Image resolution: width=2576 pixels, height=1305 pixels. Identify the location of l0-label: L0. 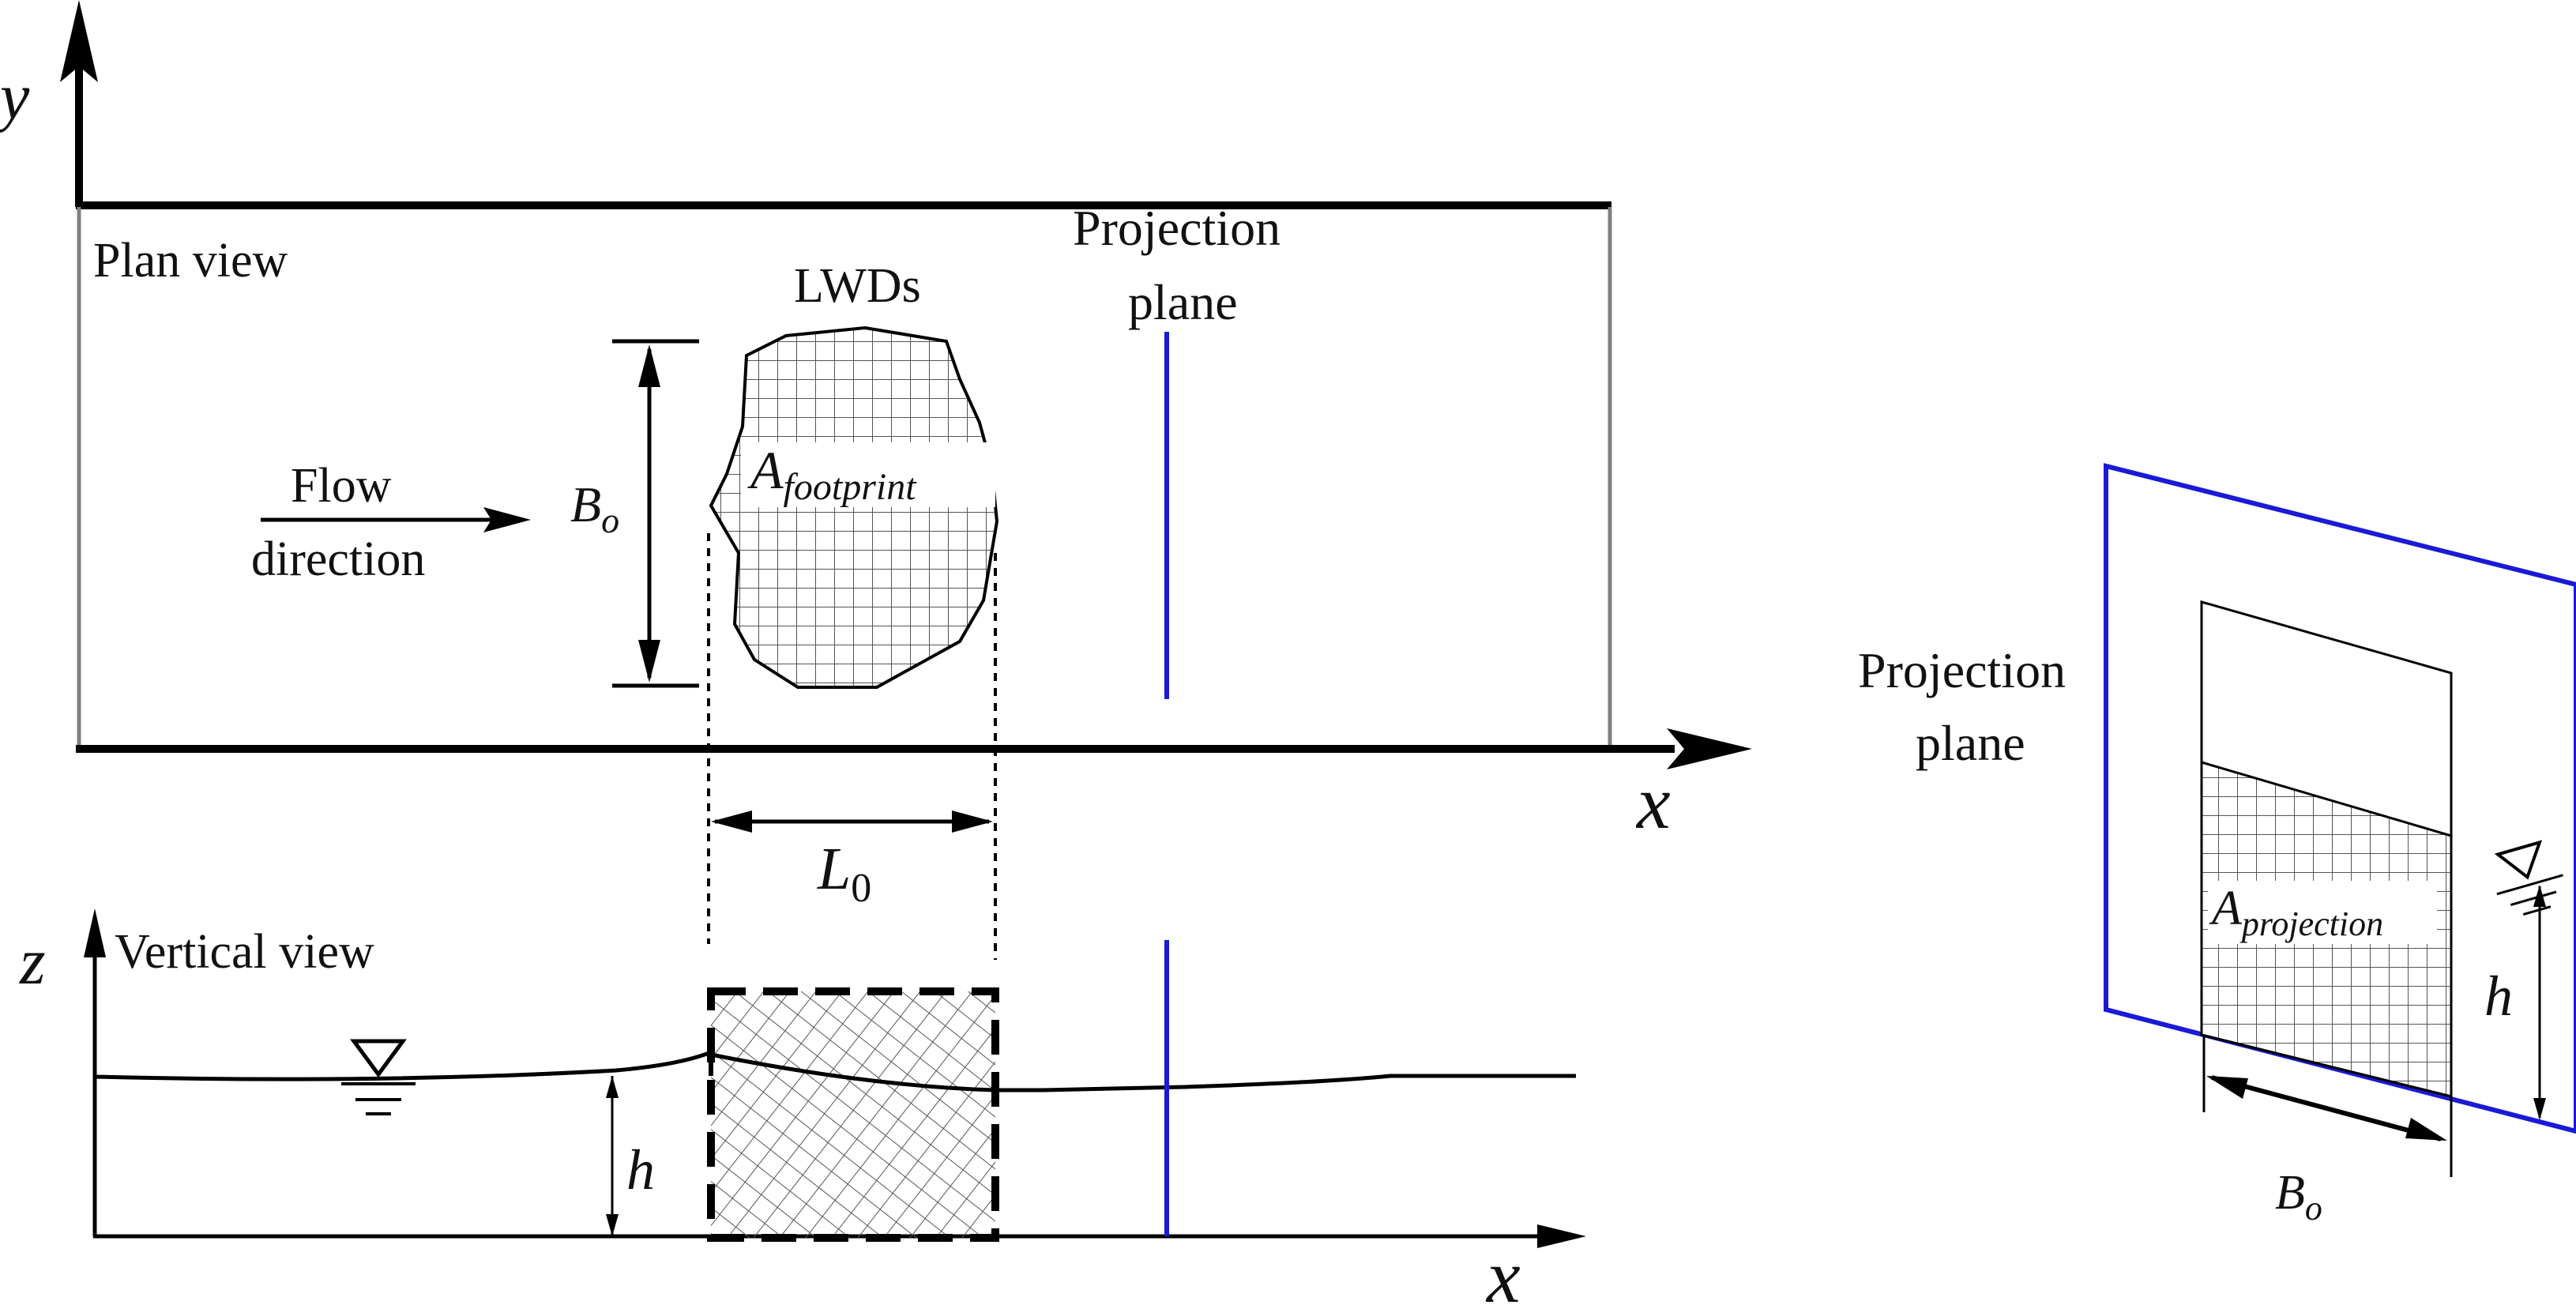
(844, 873).